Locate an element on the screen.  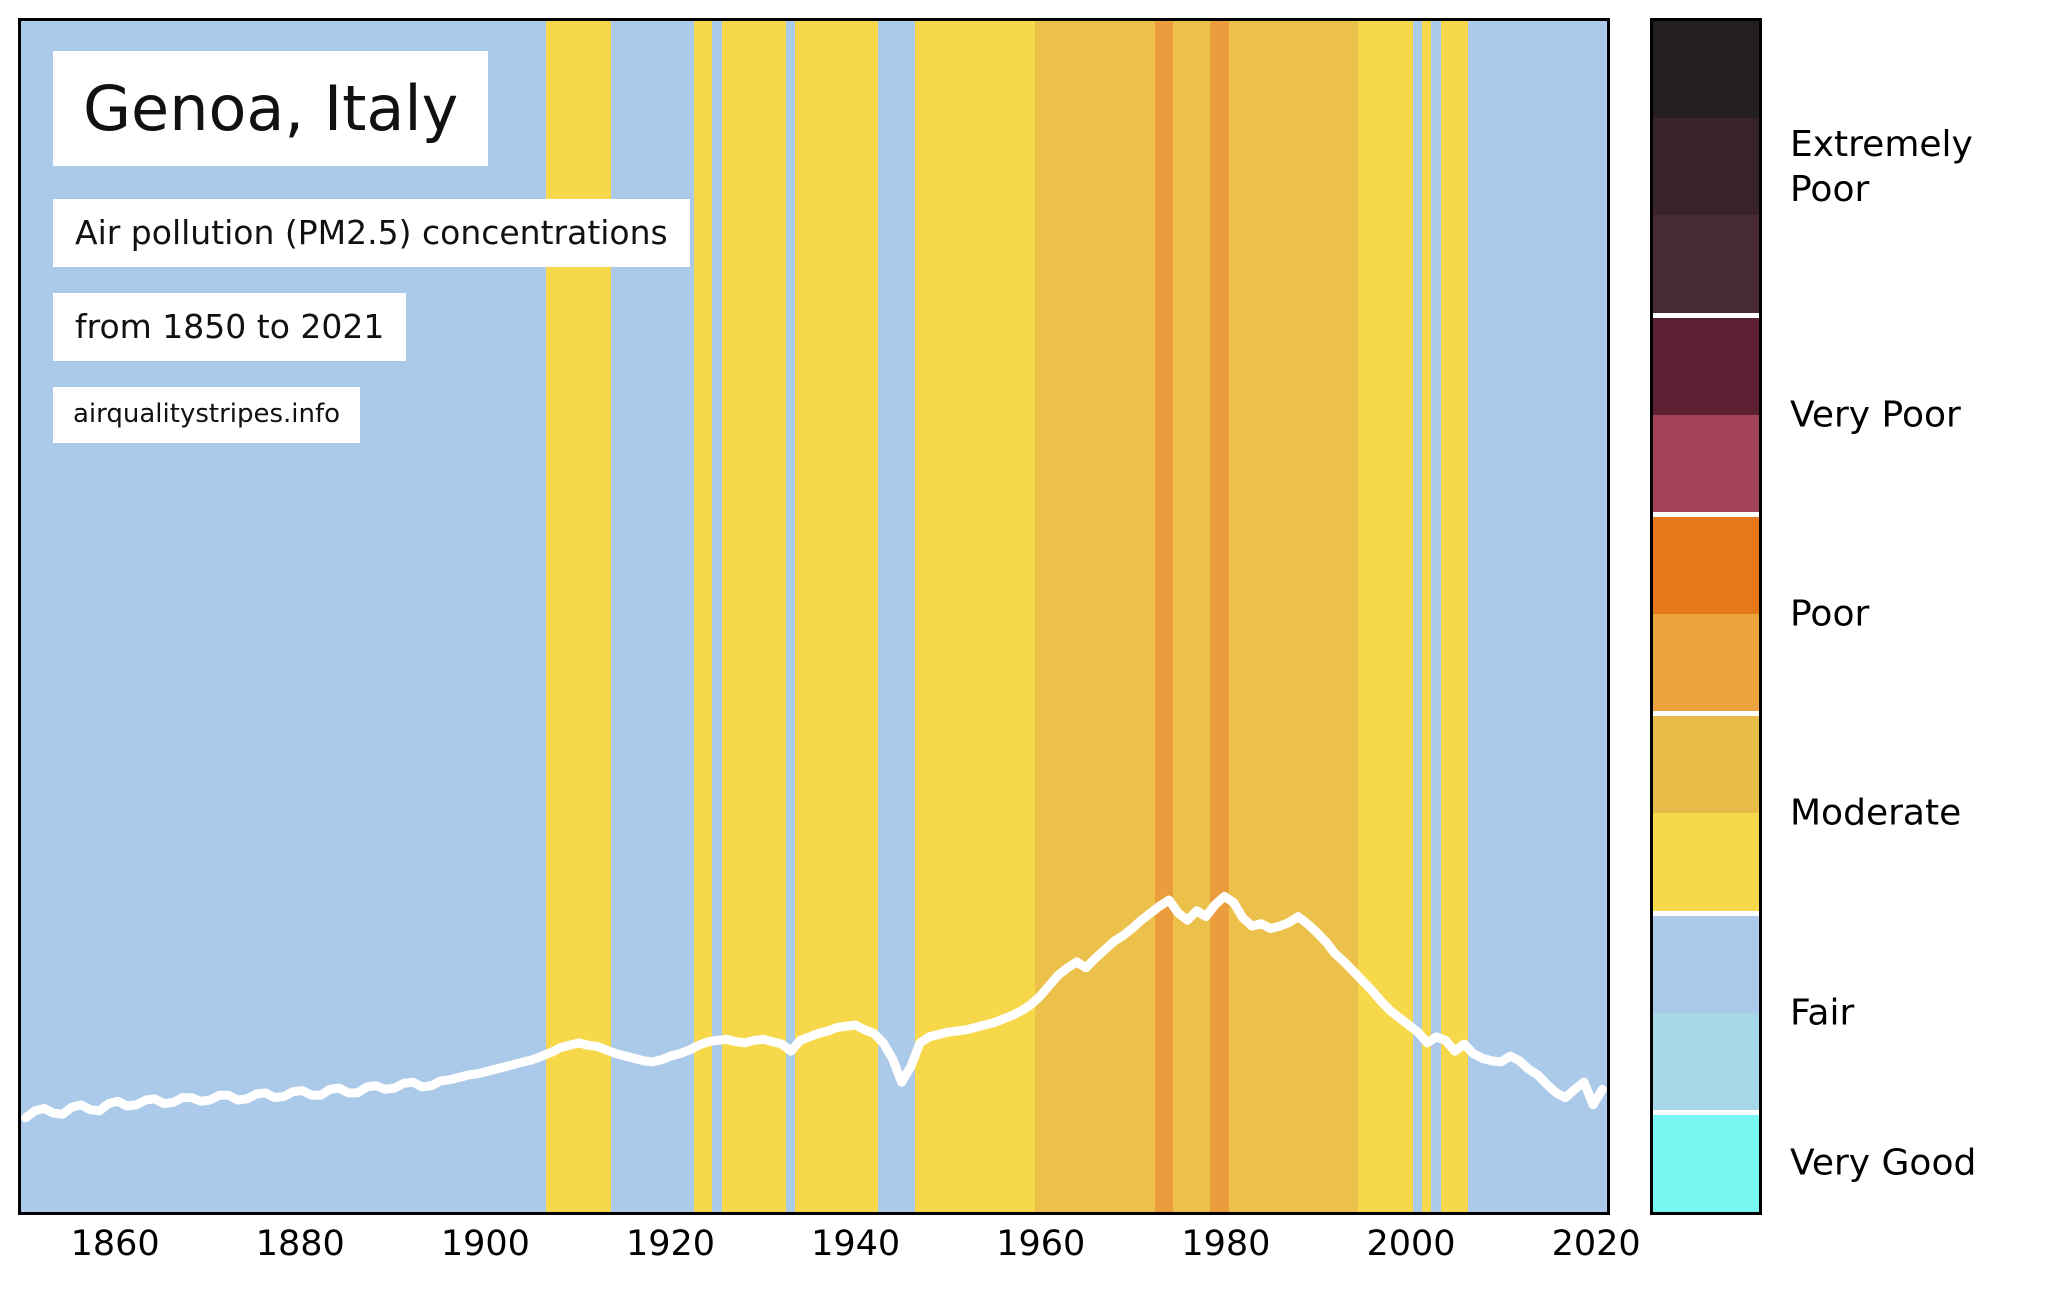
x-tick-label: 1960 is located at coordinates (1041, 1244).